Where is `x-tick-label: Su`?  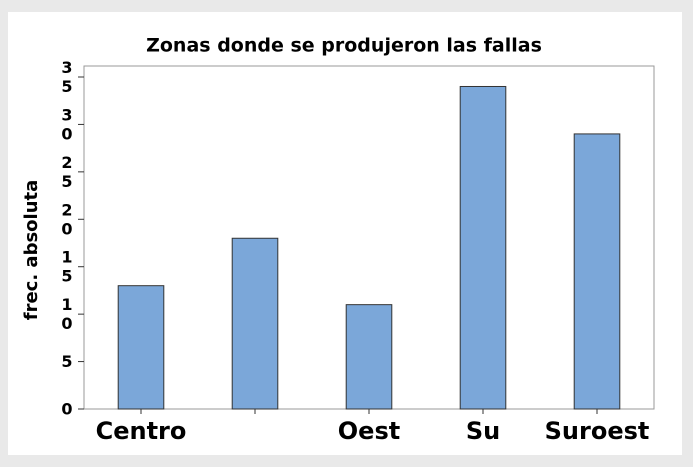 x-tick-label: Su is located at coordinates (483, 431).